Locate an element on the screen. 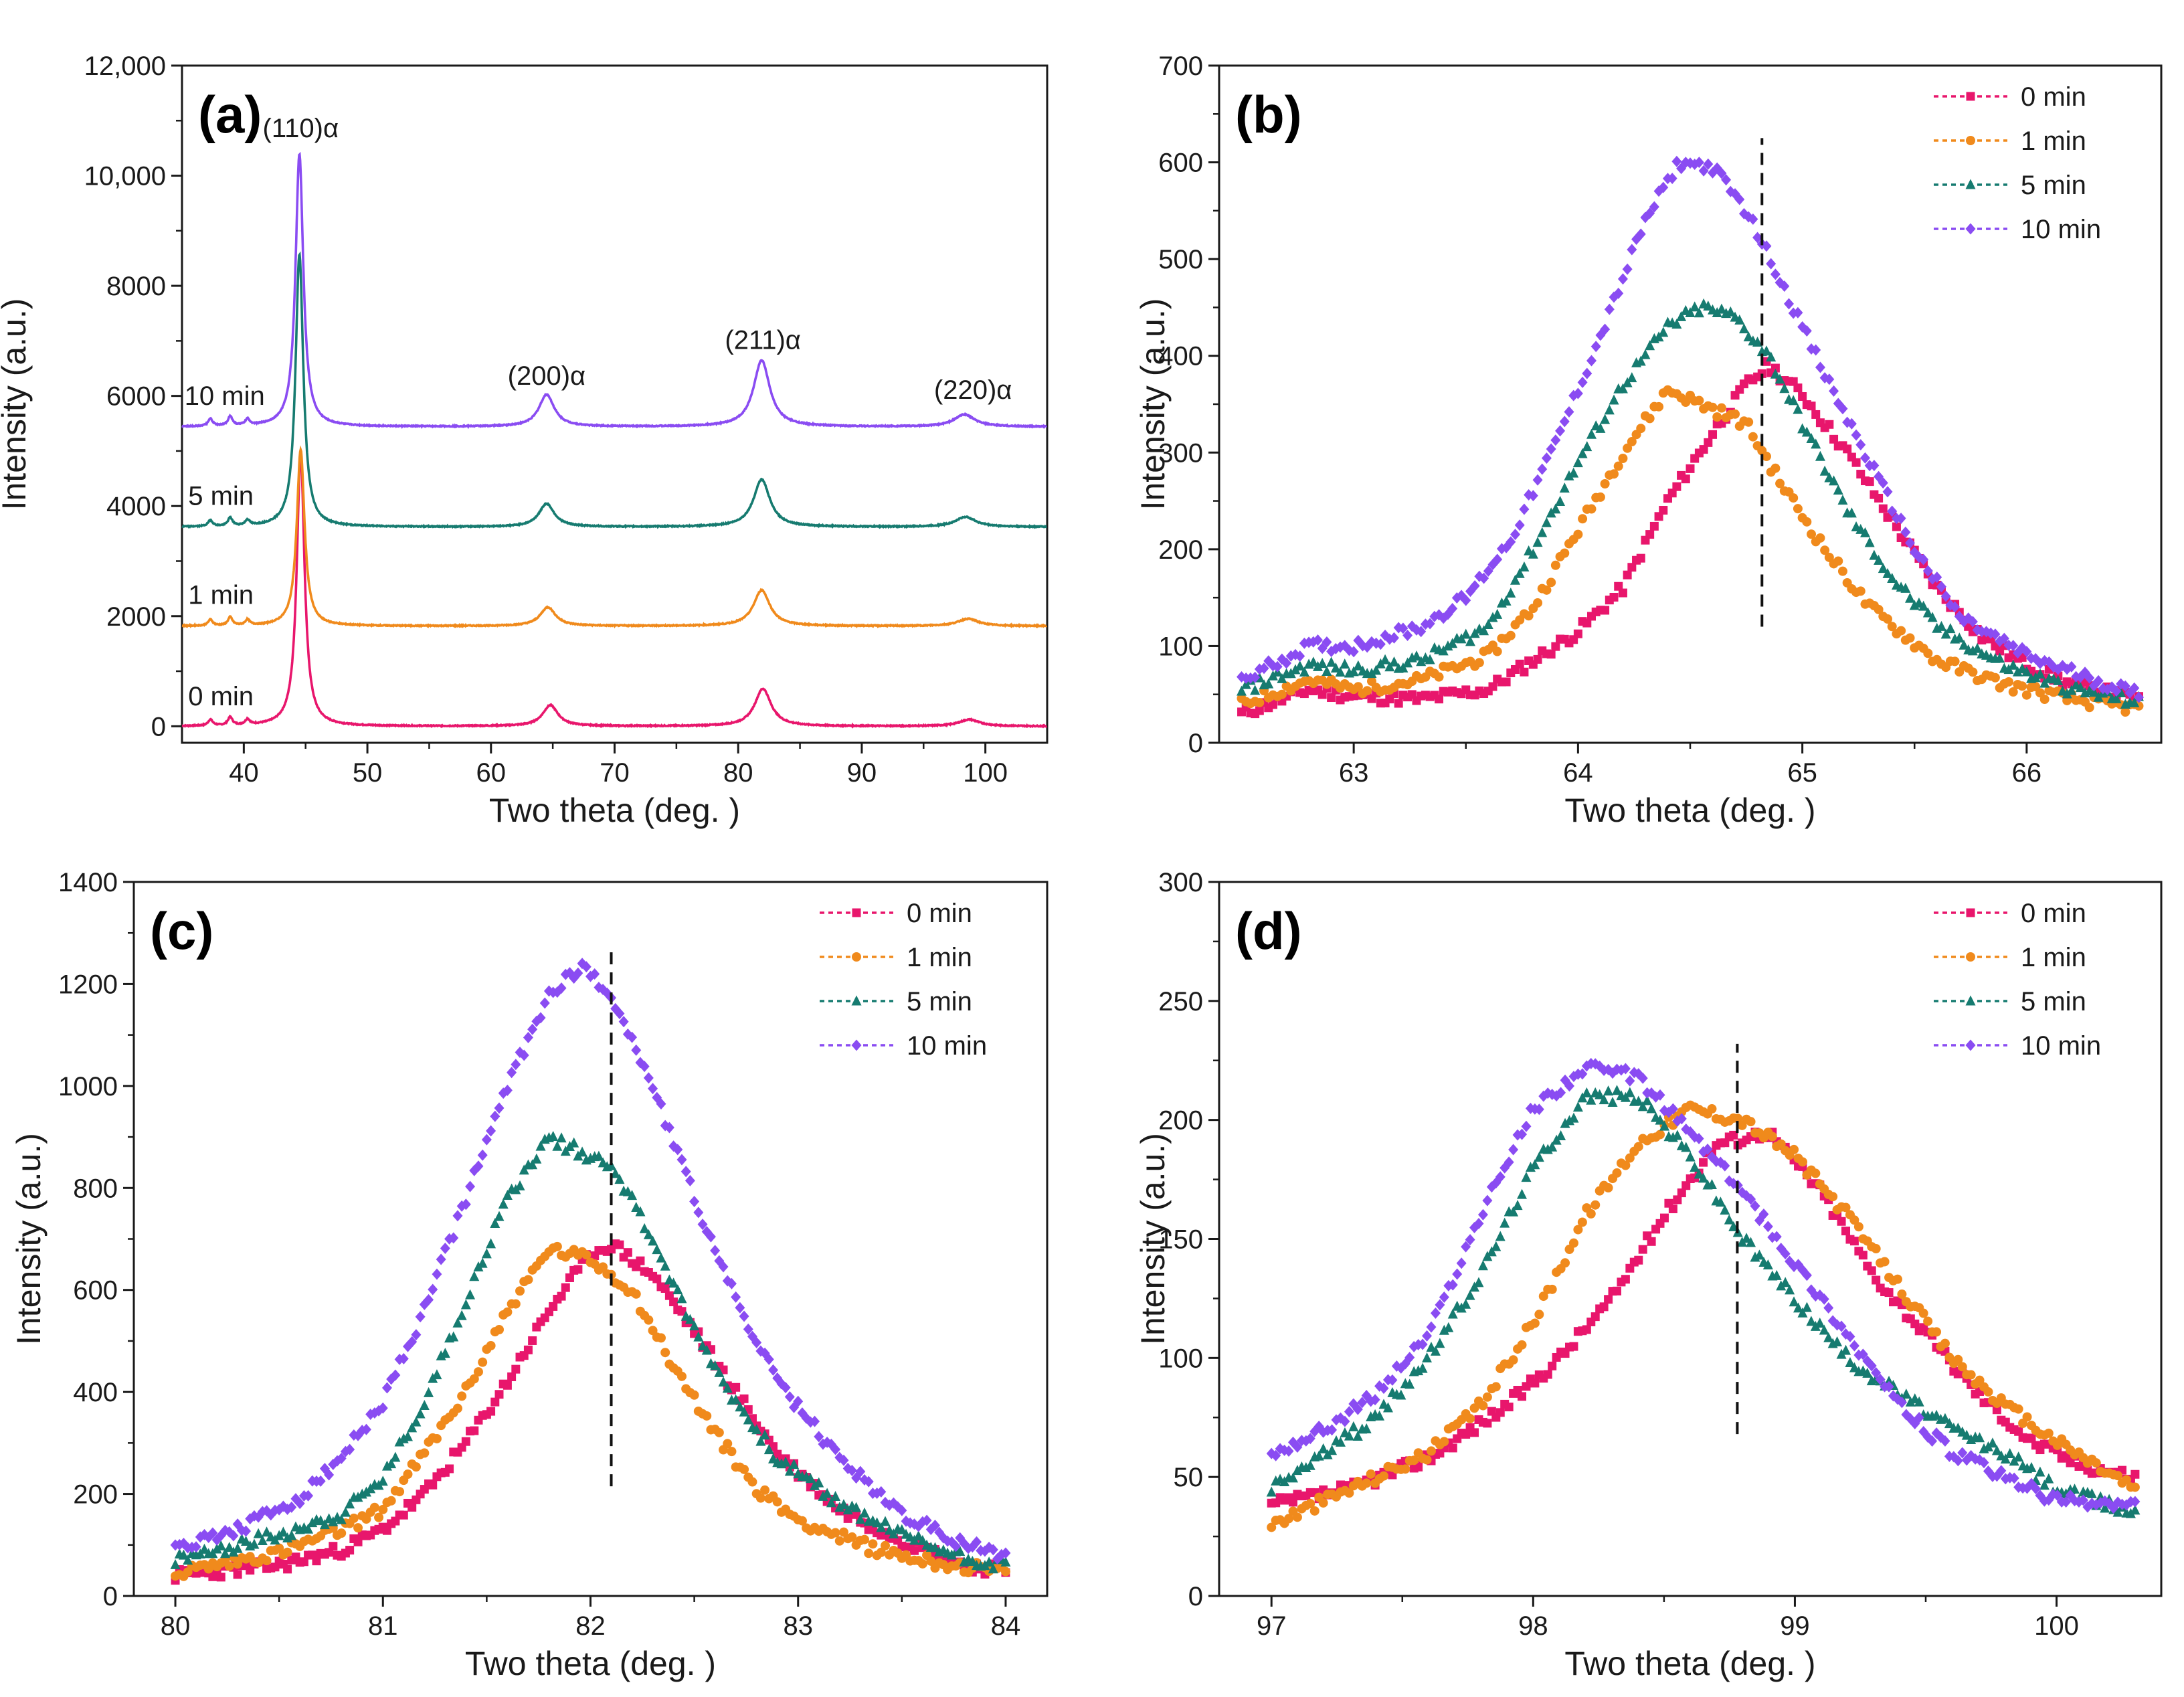 This screenshot has width=2184, height=1697. series-5-min is located at coordinates (1690, 503).